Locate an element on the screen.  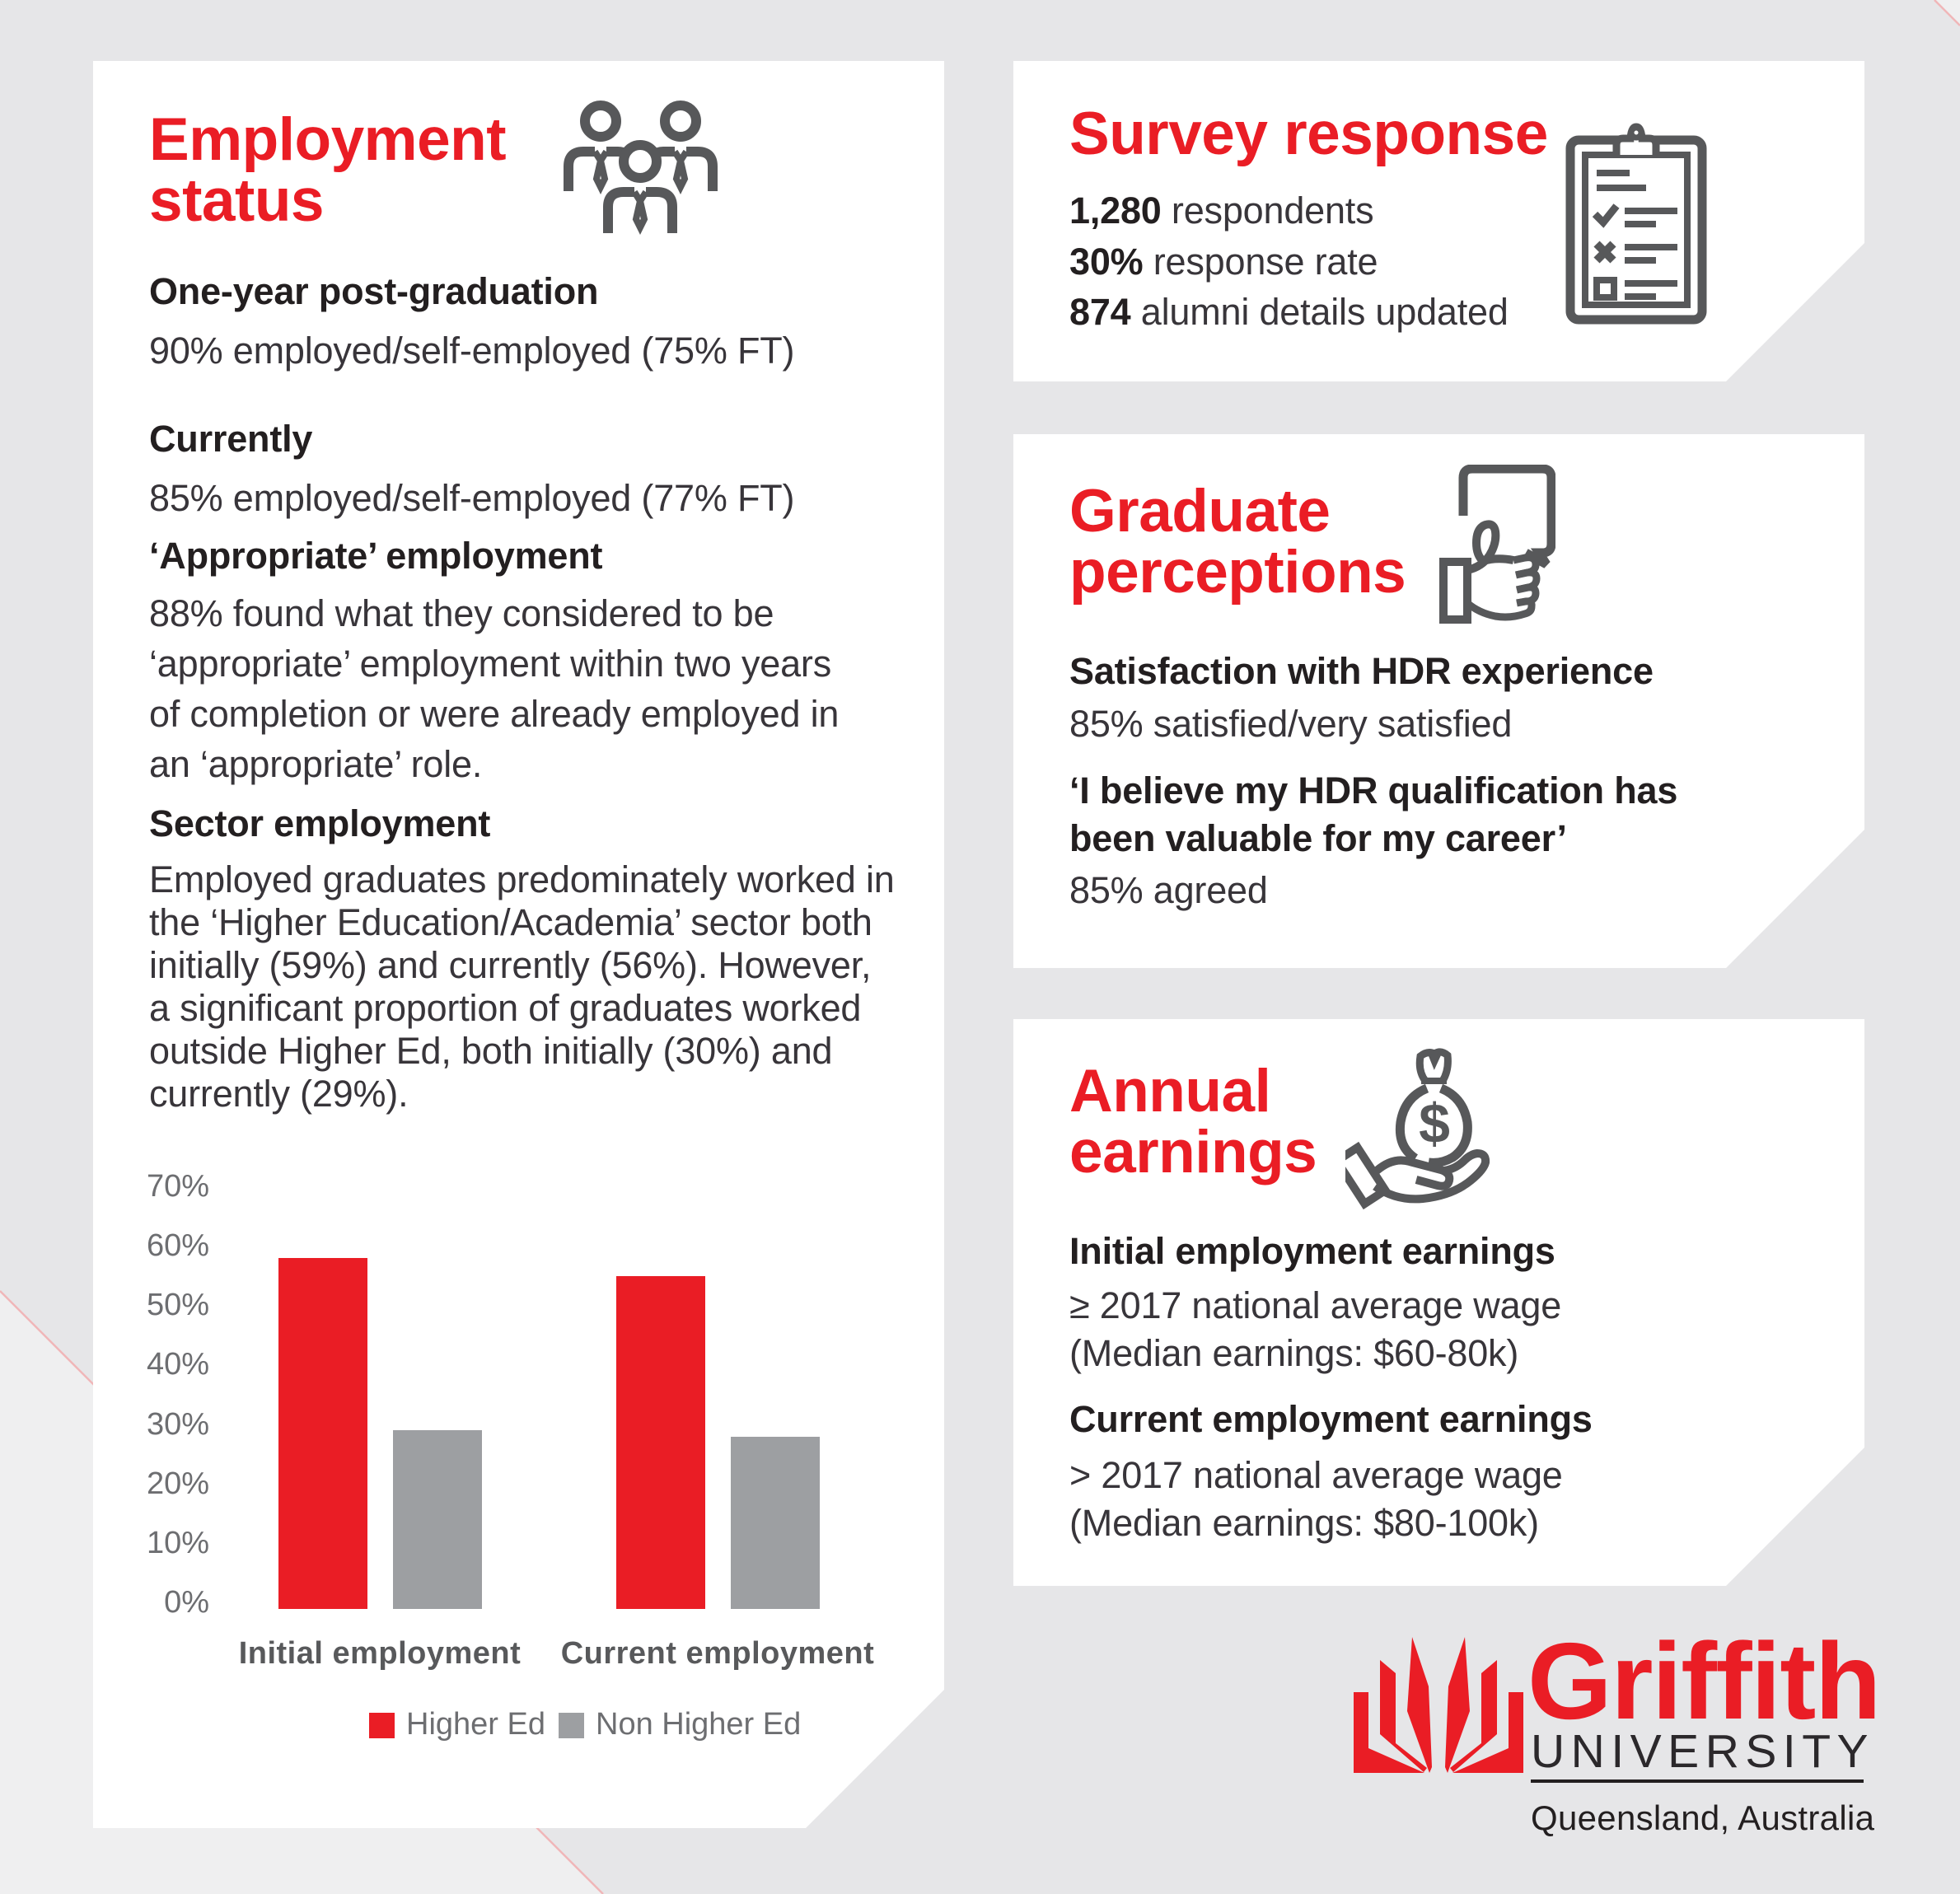
stat-alumni-updated: 874 alumni details updated is located at coordinates (1289, 312).